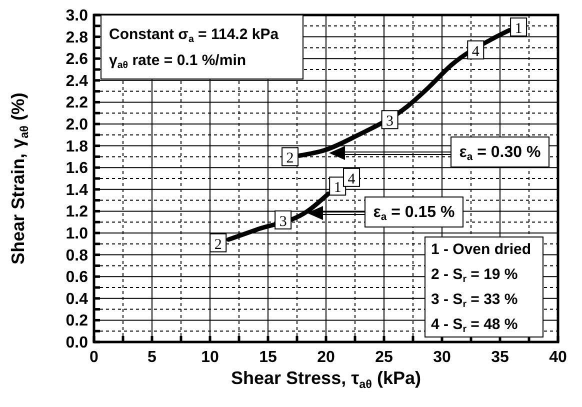  What do you see at coordinates (77, 169) in the screenshot?
I see `y-tick-label: 1.6` at bounding box center [77, 169].